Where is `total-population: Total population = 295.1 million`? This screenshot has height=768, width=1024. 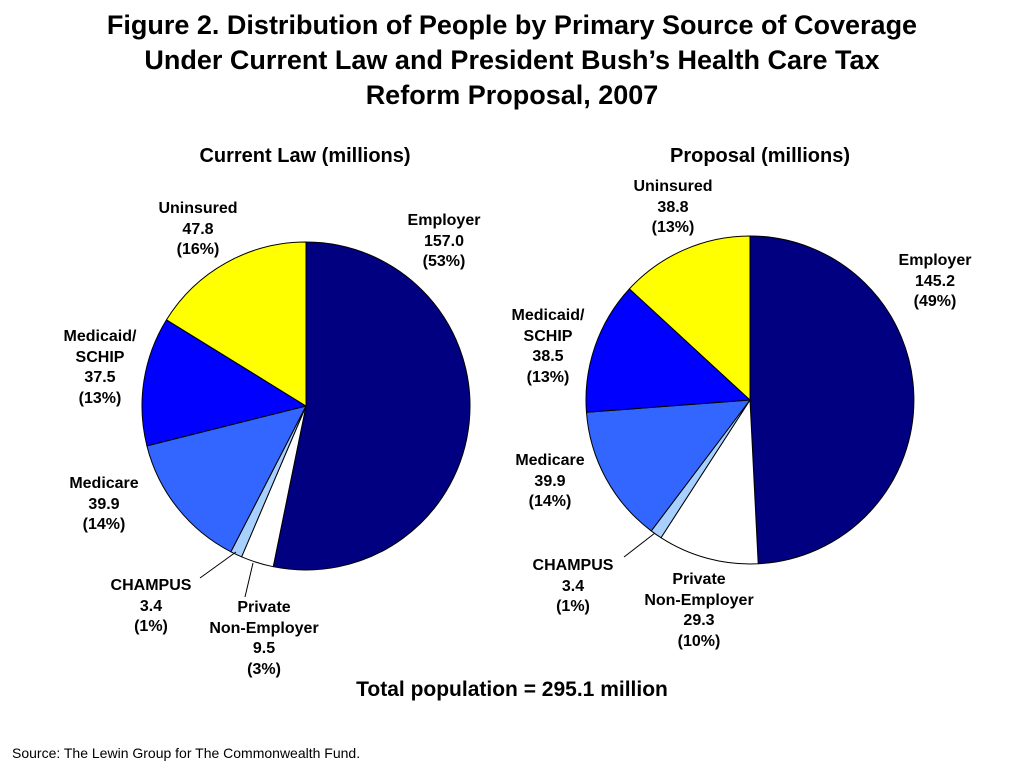 total-population: Total population = 295.1 million is located at coordinates (512, 689).